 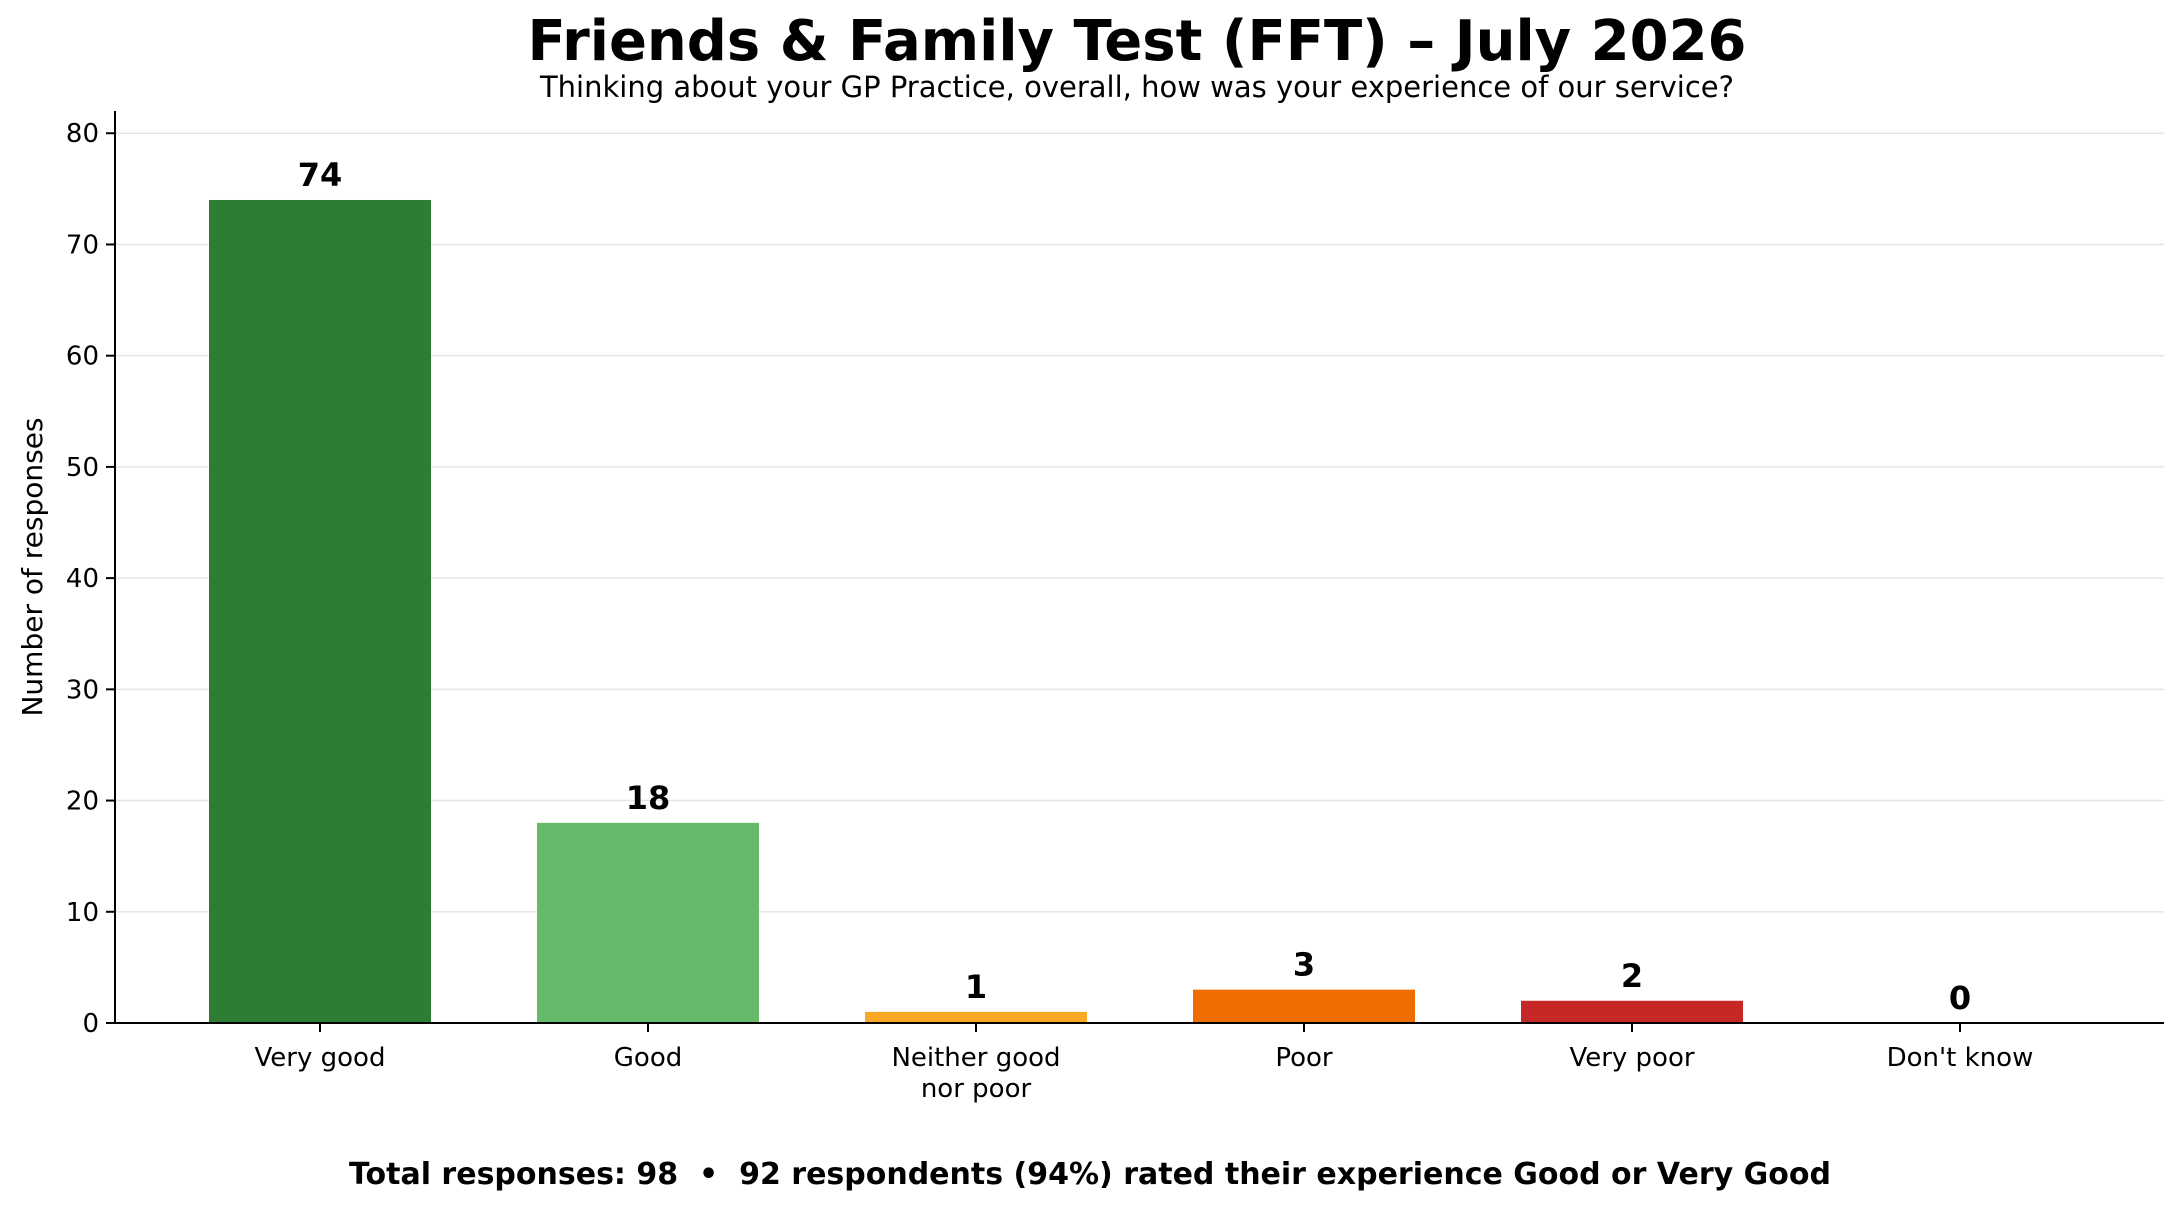 I want to click on x-tick-label: Very good, so click(x=320, y=1058).